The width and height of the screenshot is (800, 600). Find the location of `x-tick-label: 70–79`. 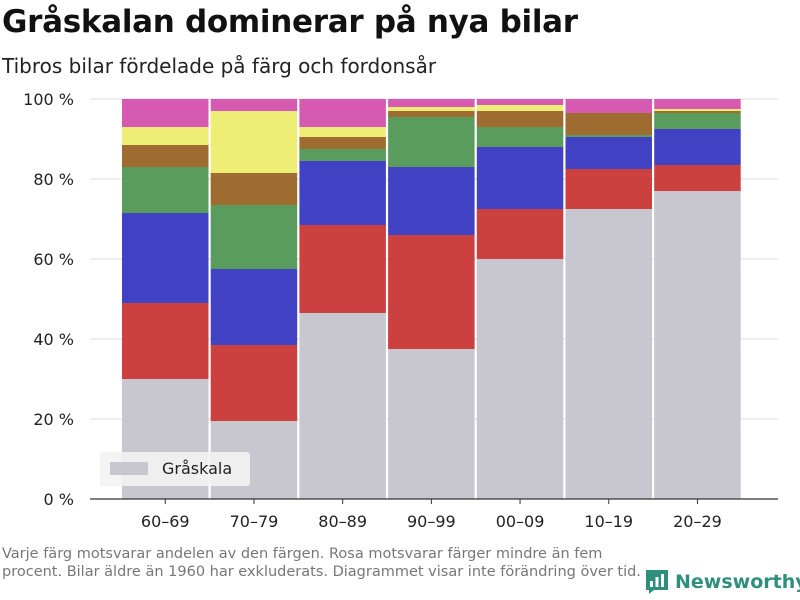

x-tick-label: 70–79 is located at coordinates (254, 521).